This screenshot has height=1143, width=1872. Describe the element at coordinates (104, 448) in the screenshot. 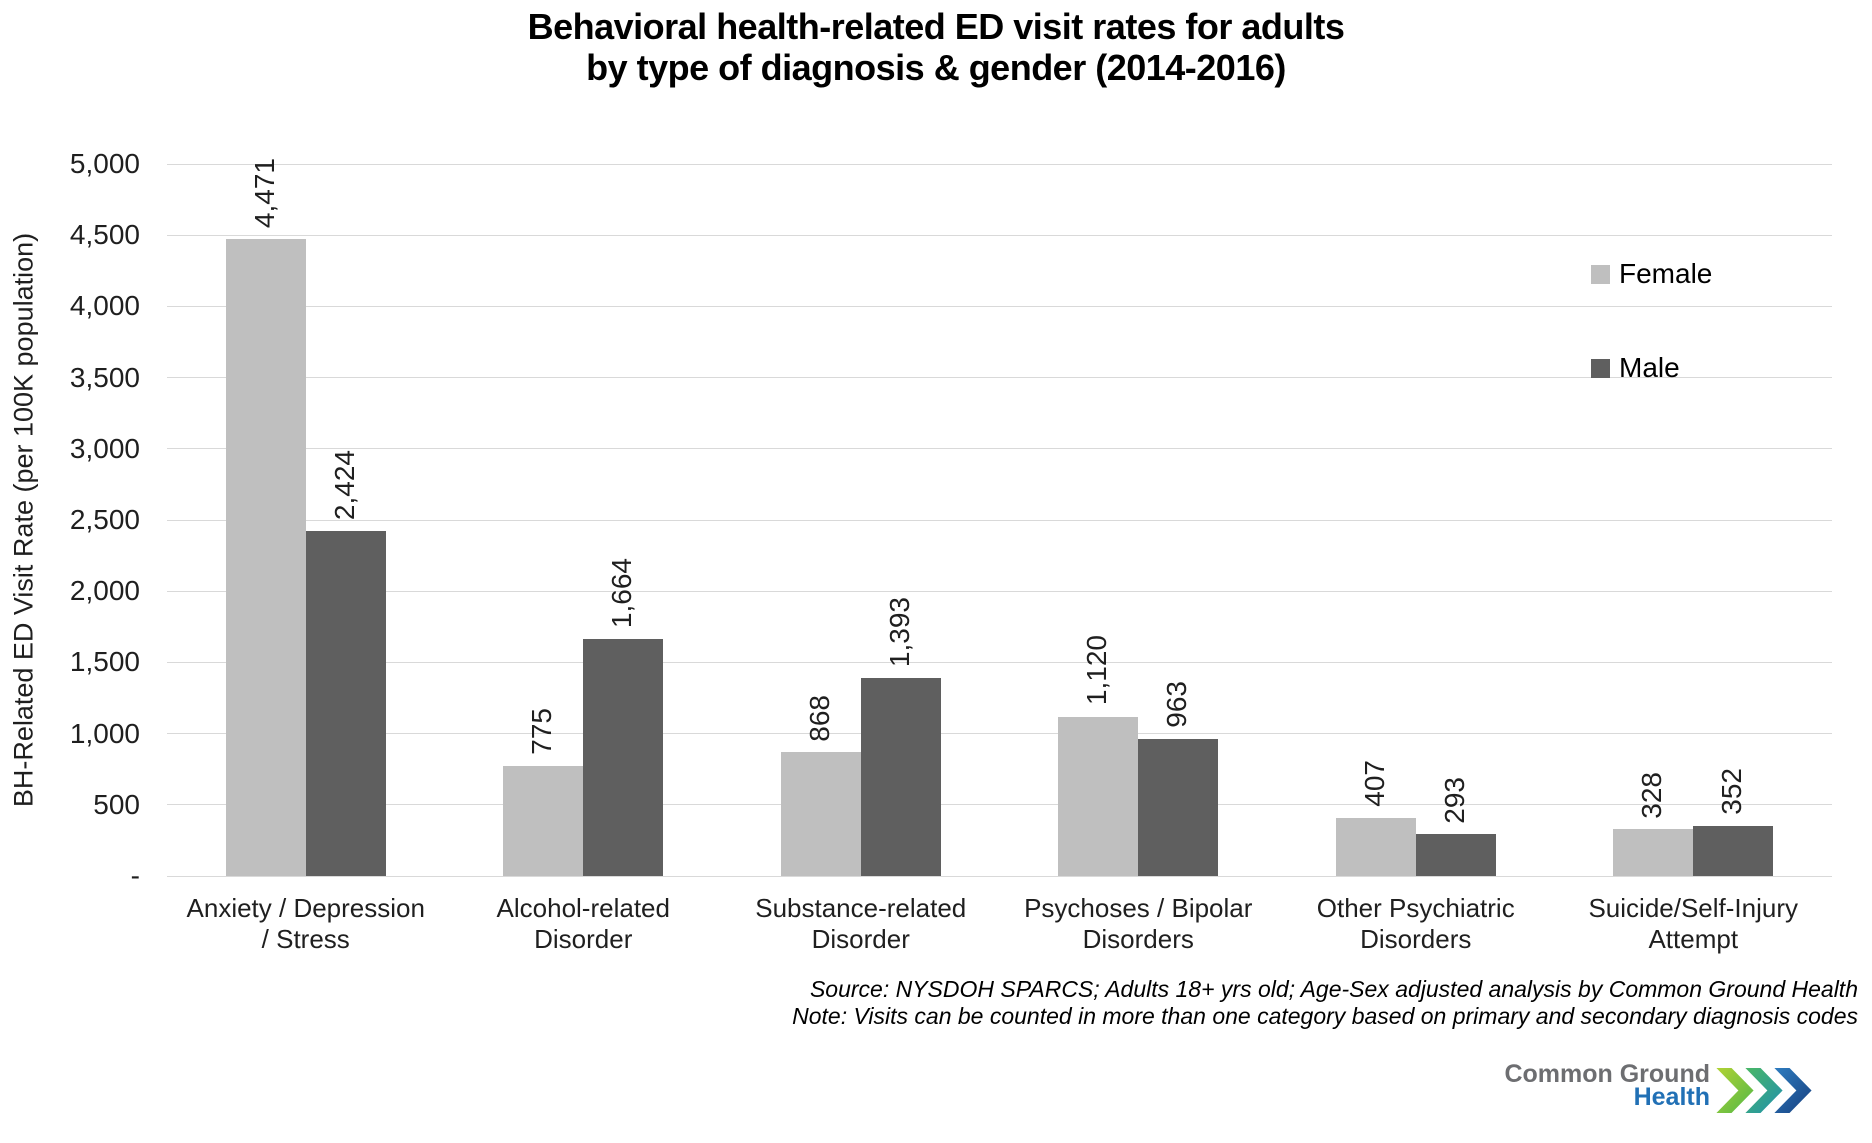

I see `y-tick-label: 3,000` at that location.